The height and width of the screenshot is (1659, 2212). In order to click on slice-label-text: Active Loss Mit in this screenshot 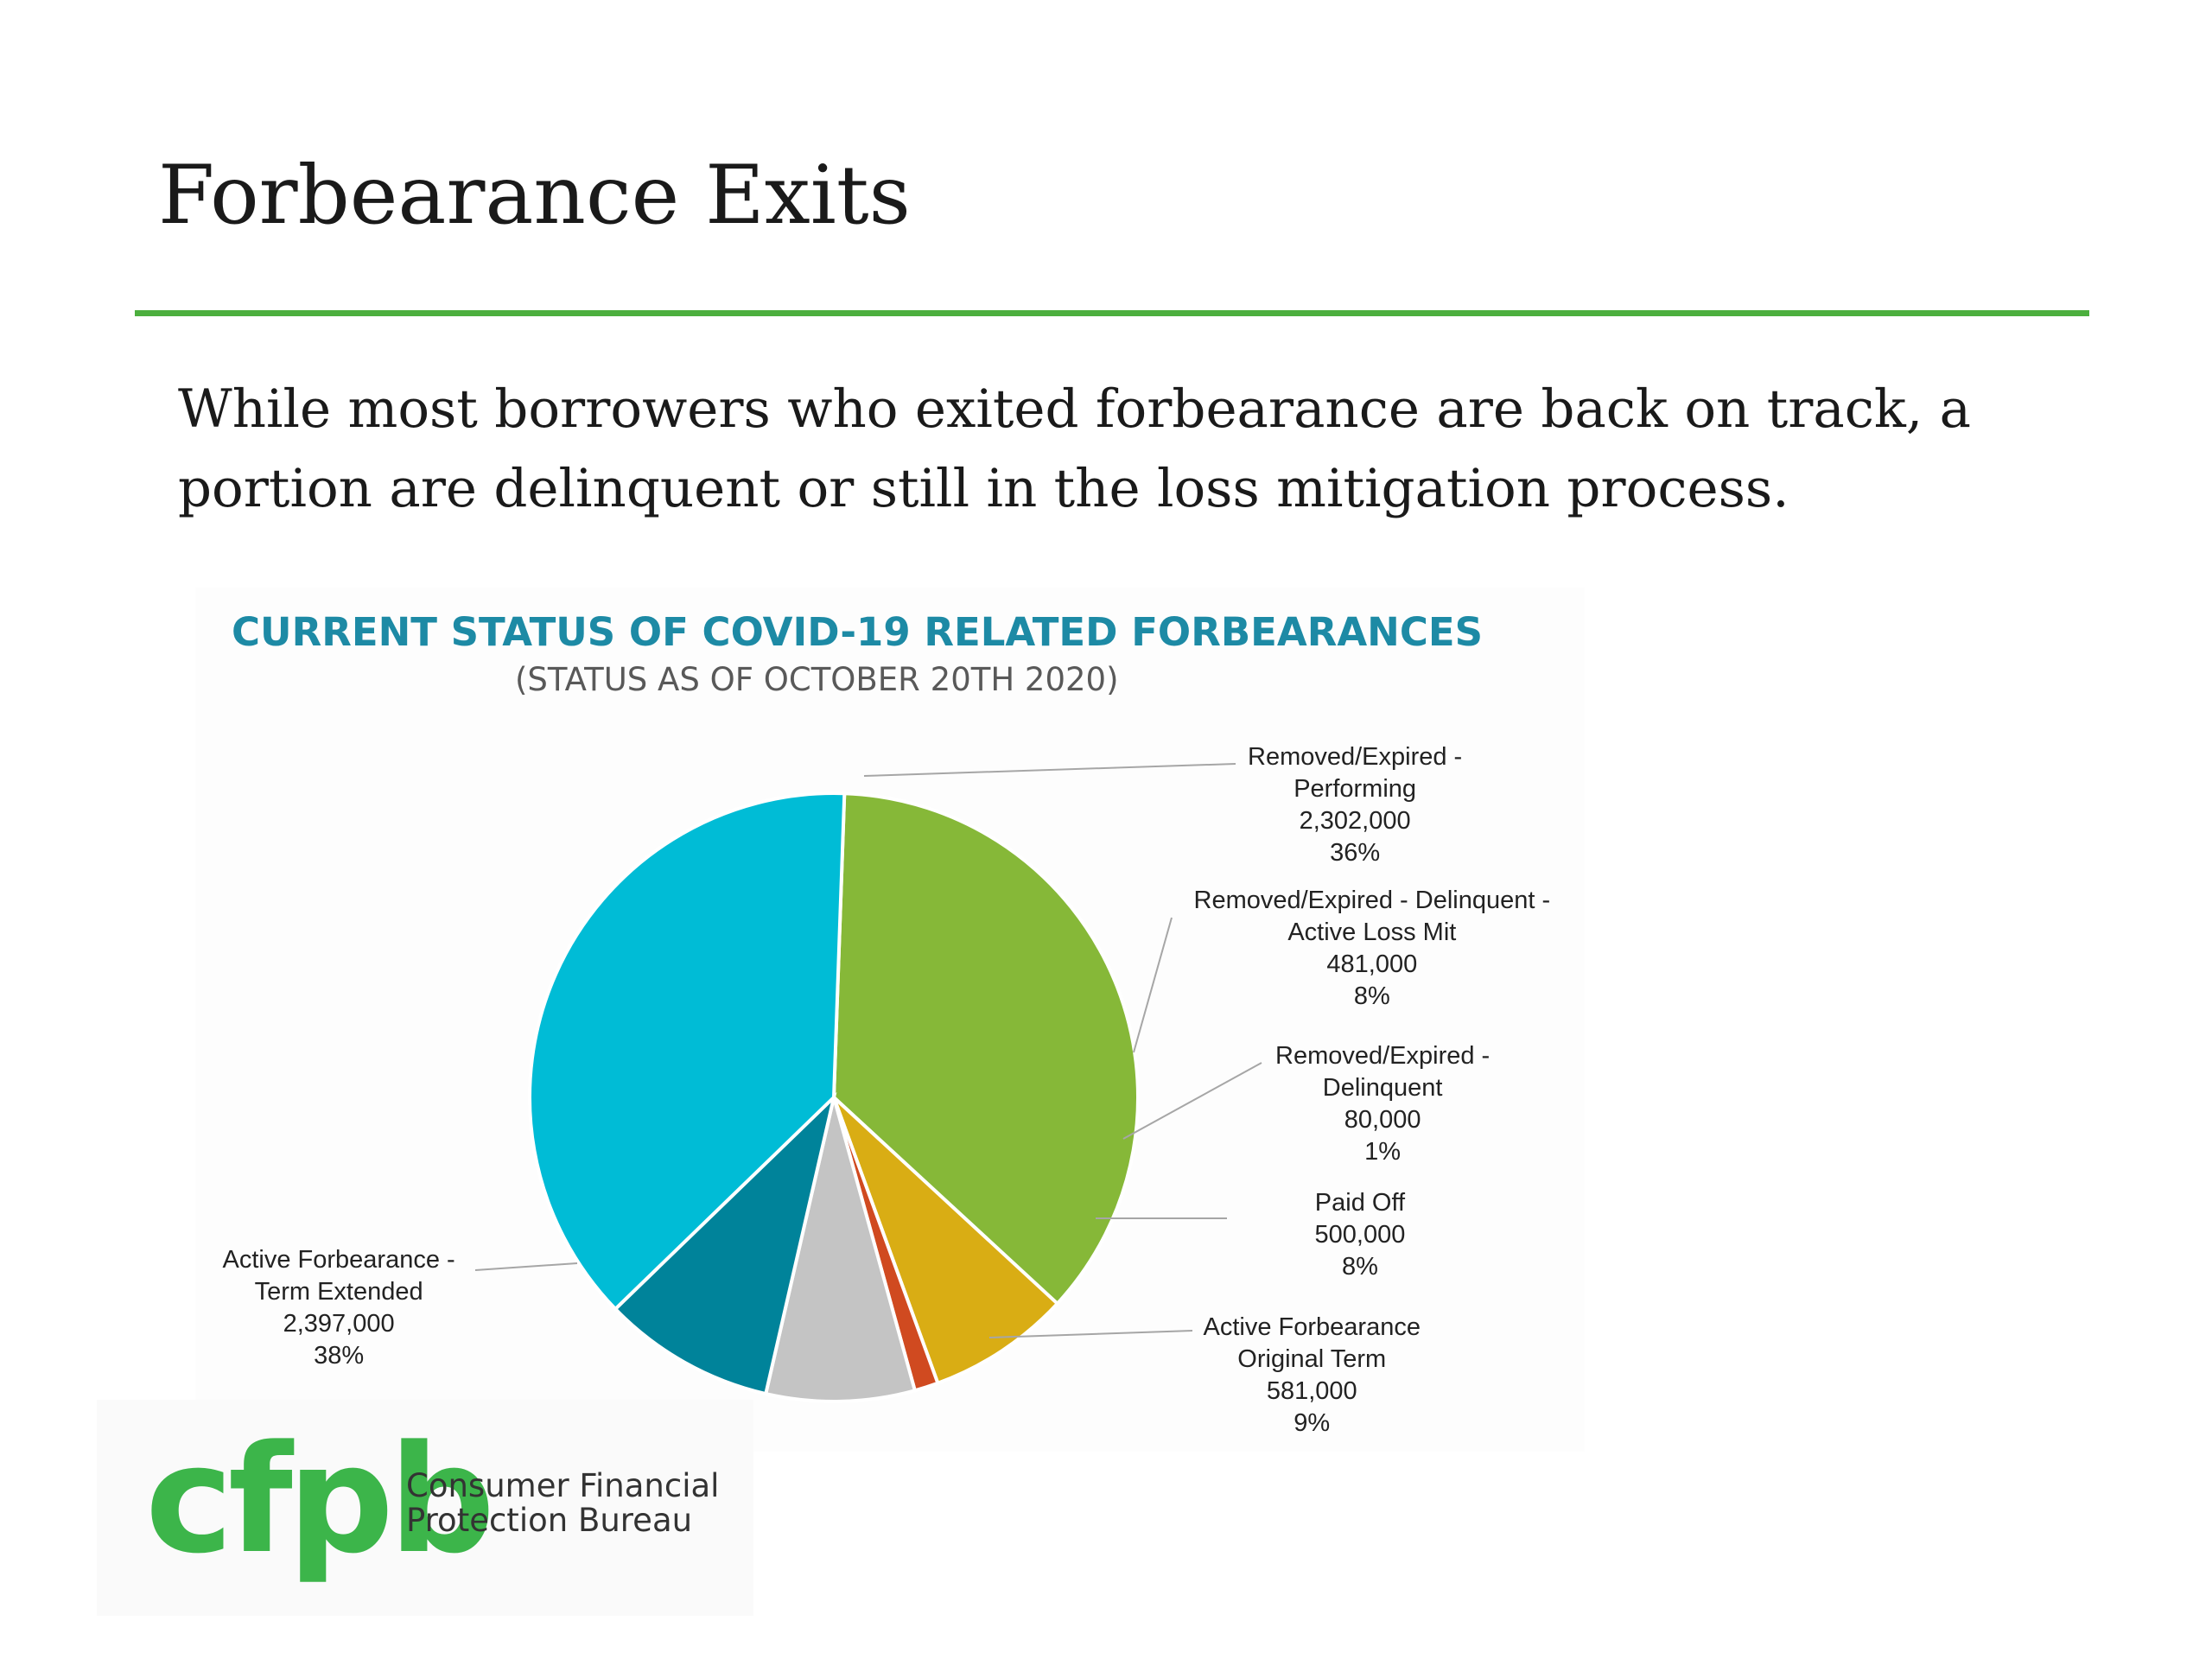, I will do `click(1372, 932)`.